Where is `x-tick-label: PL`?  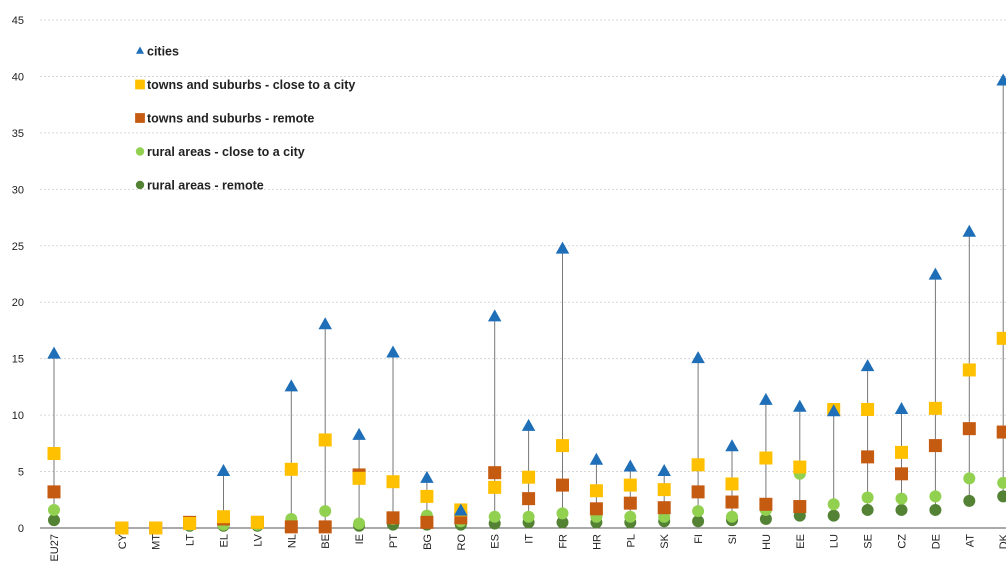
x-tick-label: PL is located at coordinates (631, 540).